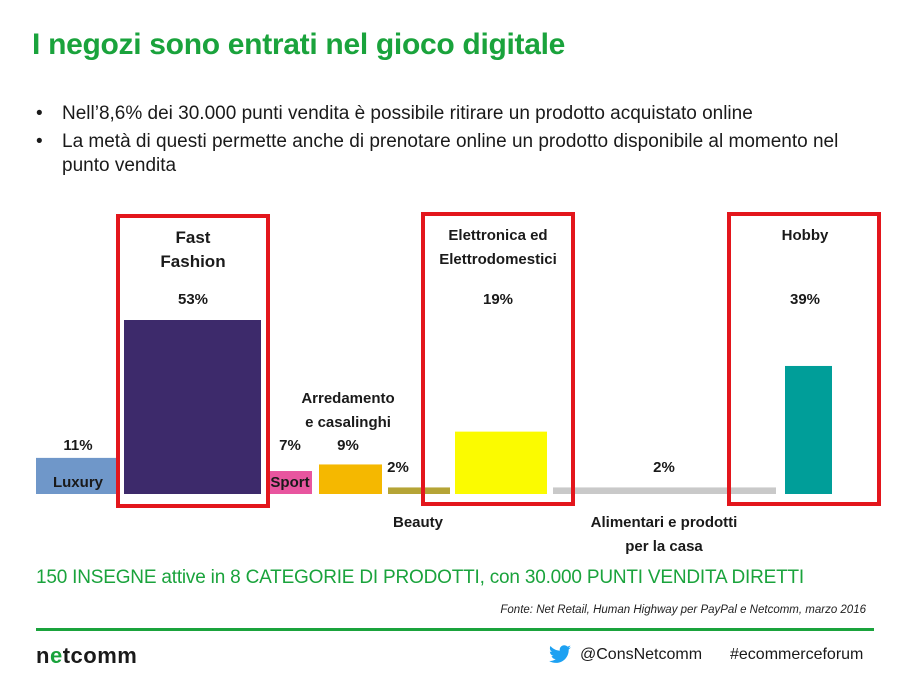 This screenshot has width=910, height=682. I want to click on bar-beauty, so click(419, 490).